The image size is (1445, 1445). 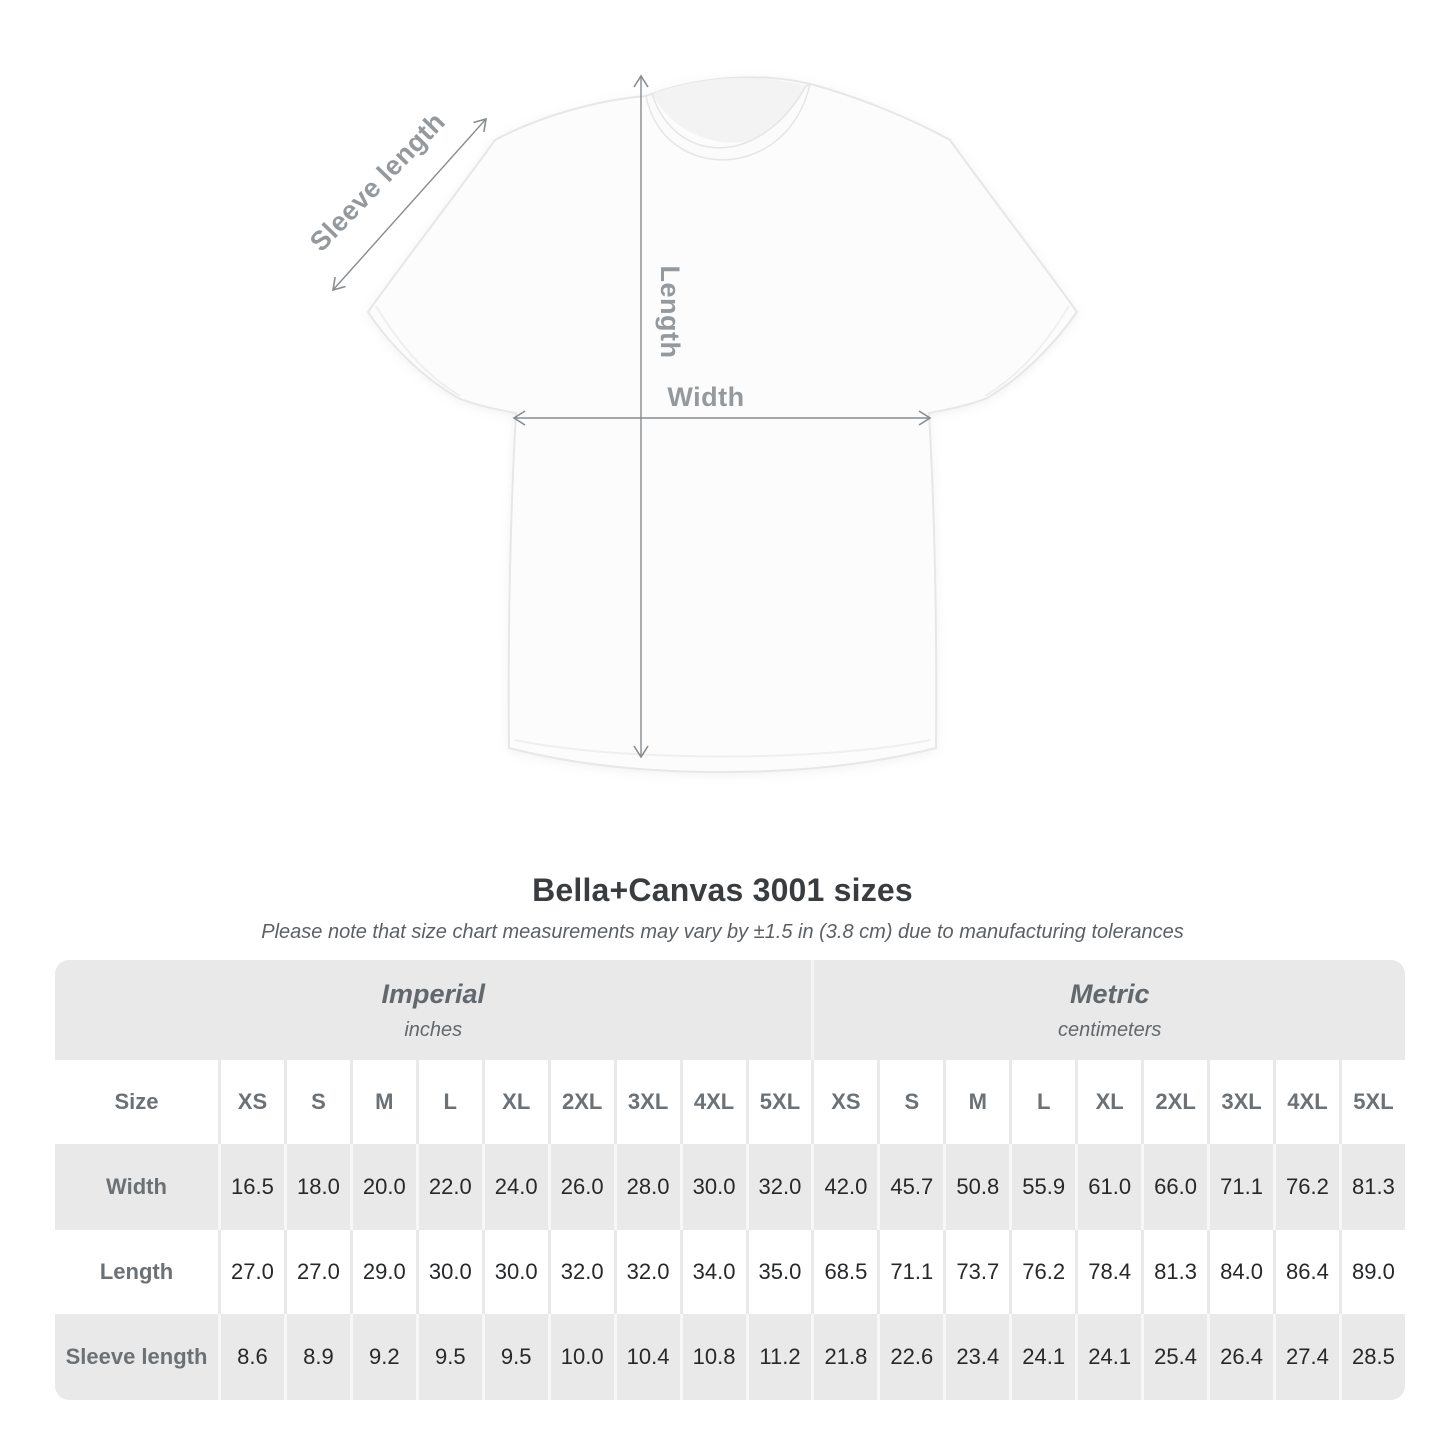 I want to click on table-cell: 28.0, so click(x=646, y=1187).